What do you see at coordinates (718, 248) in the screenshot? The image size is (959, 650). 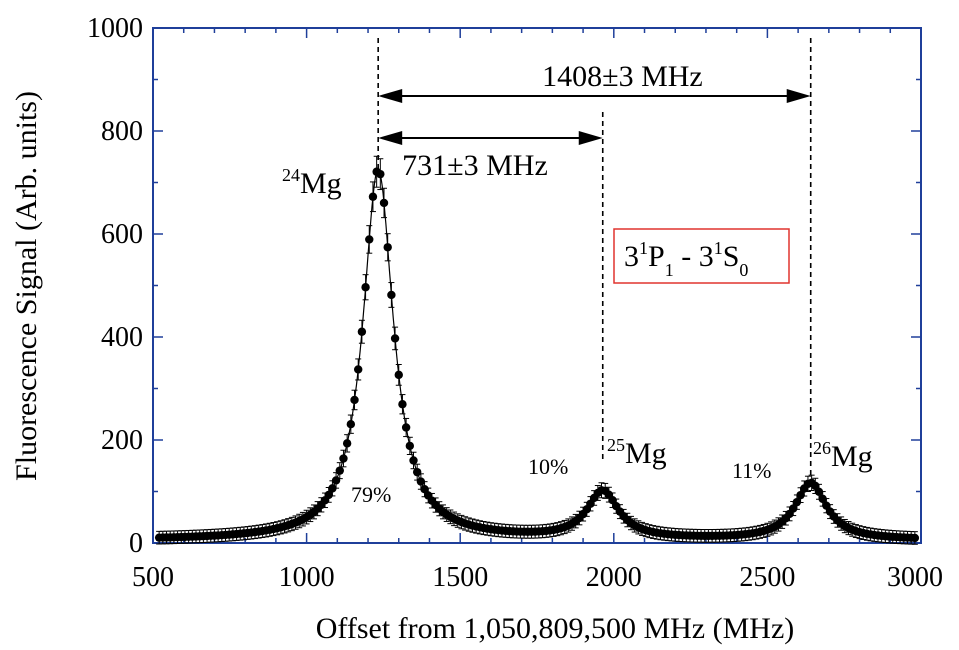 I see `lower-level-sup: 1` at bounding box center [718, 248].